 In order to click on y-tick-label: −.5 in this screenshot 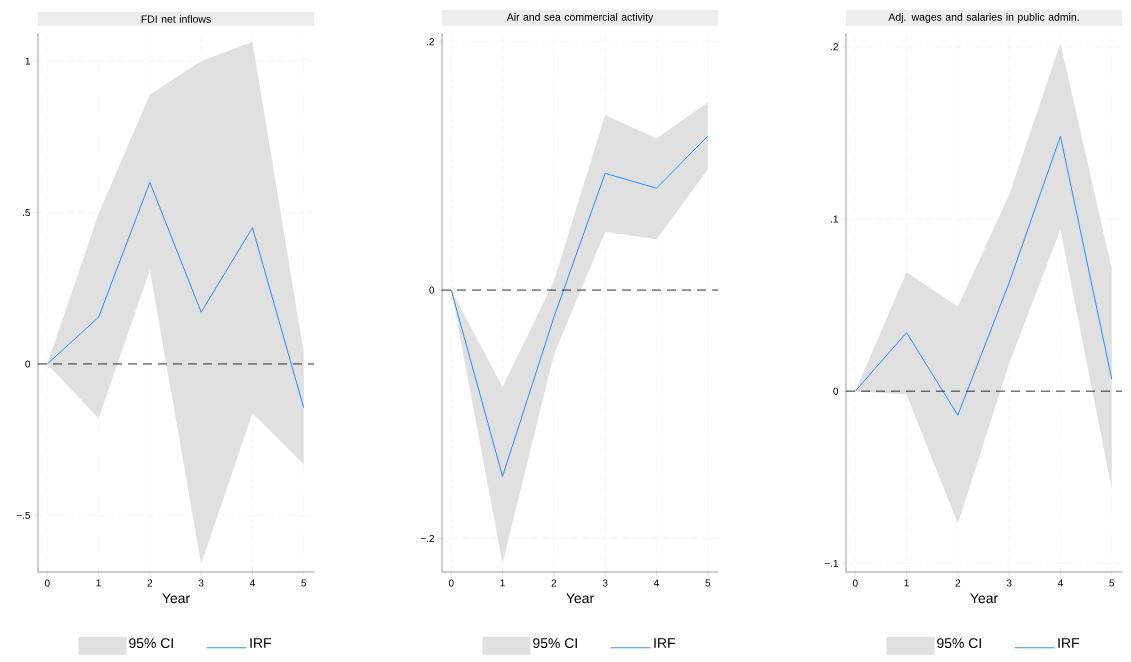, I will do `click(23, 515)`.